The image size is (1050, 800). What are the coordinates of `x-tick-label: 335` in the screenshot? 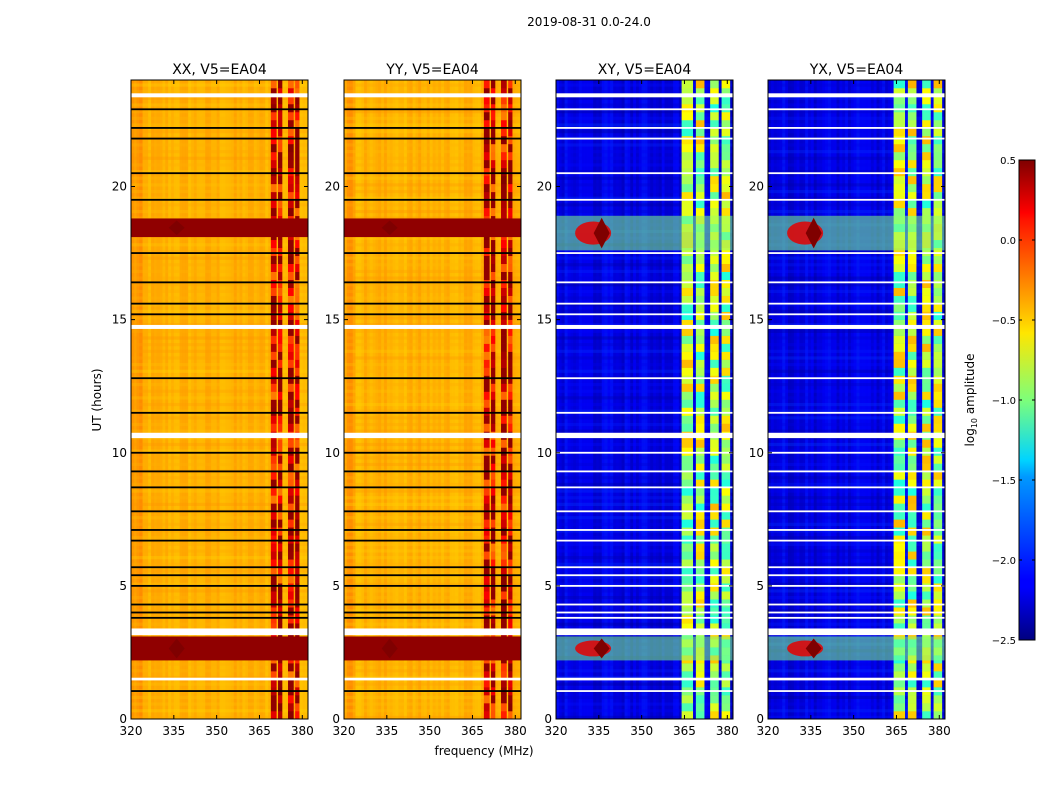 It's located at (810, 731).